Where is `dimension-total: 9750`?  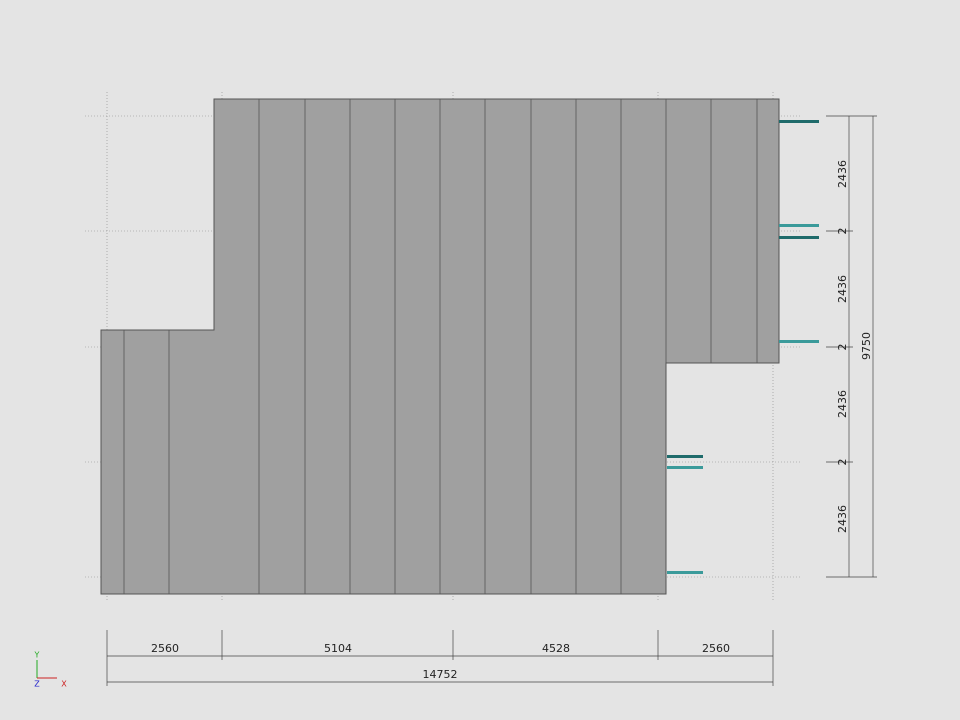
dimension-total: 9750 is located at coordinates (866, 346).